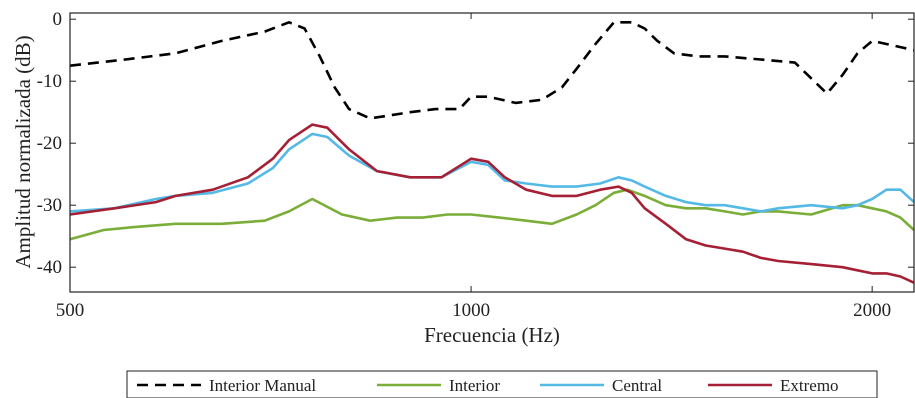 The image size is (915, 398). I want to click on series-line-interior, so click(492, 214).